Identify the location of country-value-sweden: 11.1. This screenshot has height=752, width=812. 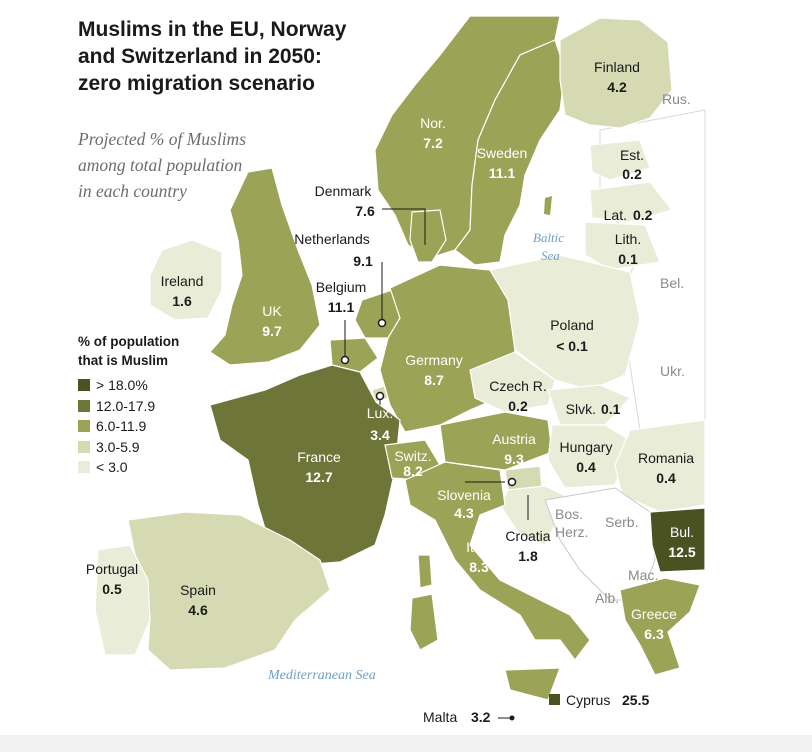
(502, 173).